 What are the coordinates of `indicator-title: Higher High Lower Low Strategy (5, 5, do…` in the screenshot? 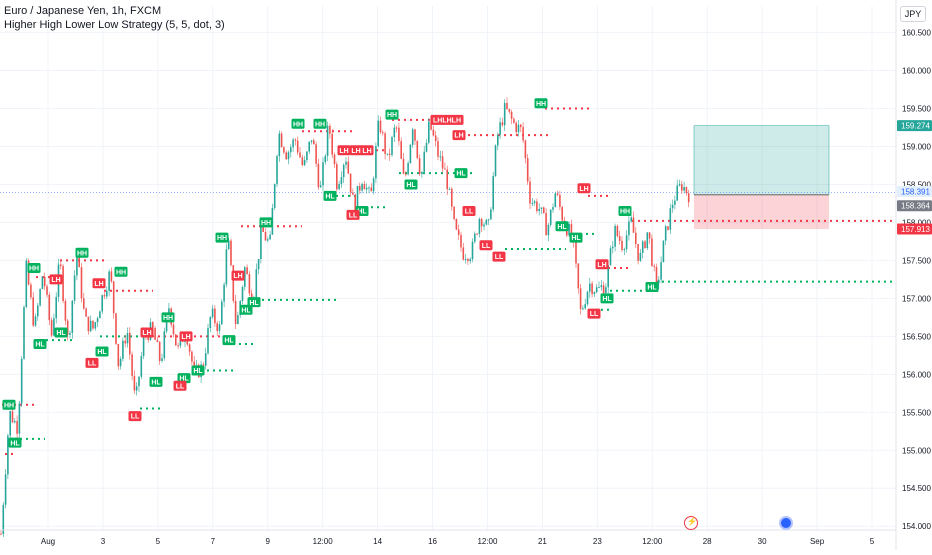 It's located at (114, 25).